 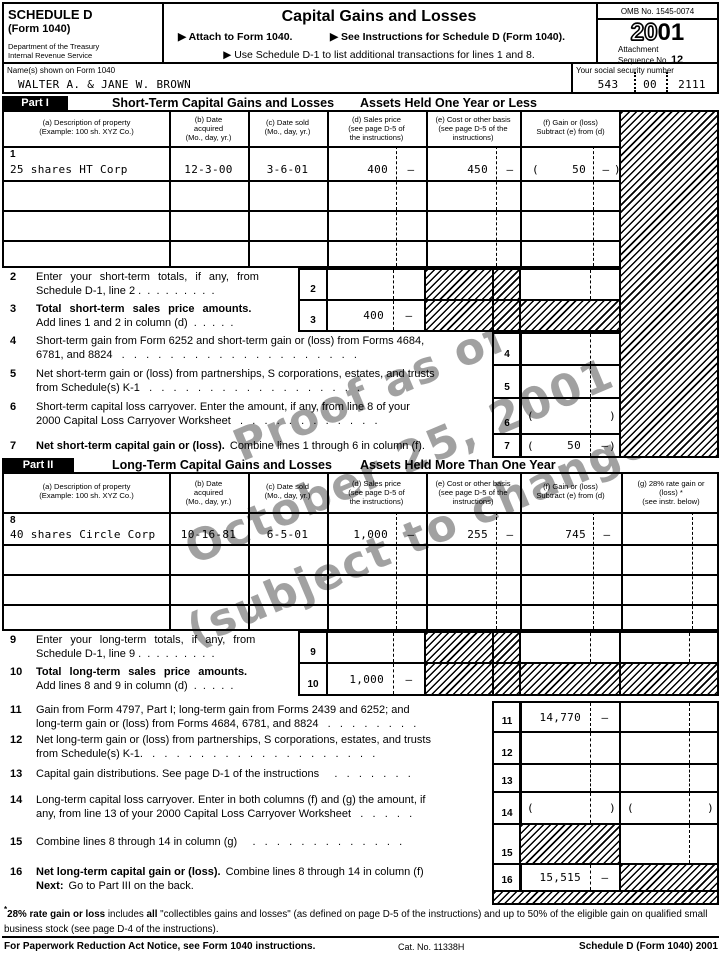 I want to click on line7-box-label: 7, so click(x=507, y=445).